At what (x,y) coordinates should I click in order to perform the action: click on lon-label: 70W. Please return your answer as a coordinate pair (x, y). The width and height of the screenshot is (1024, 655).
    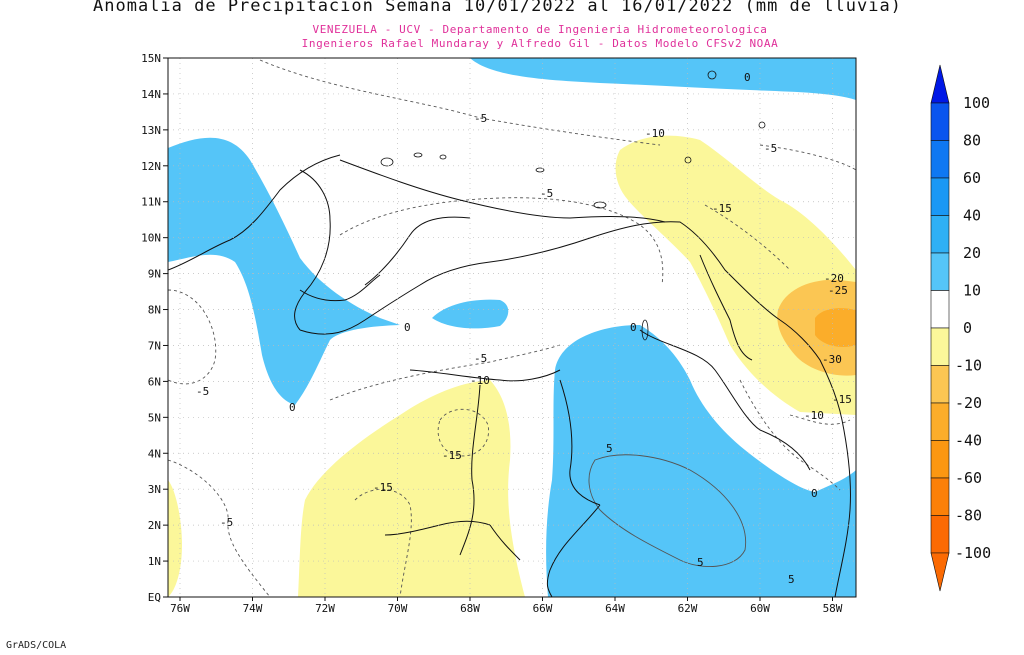
    Looking at the image, I should click on (398, 608).